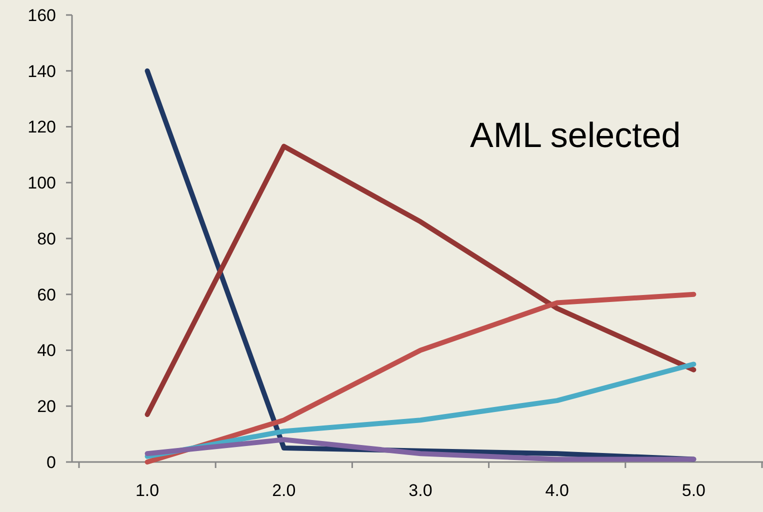 This screenshot has width=763, height=512. Describe the element at coordinates (46, 238) in the screenshot. I see `y-tick-label: 80` at that location.